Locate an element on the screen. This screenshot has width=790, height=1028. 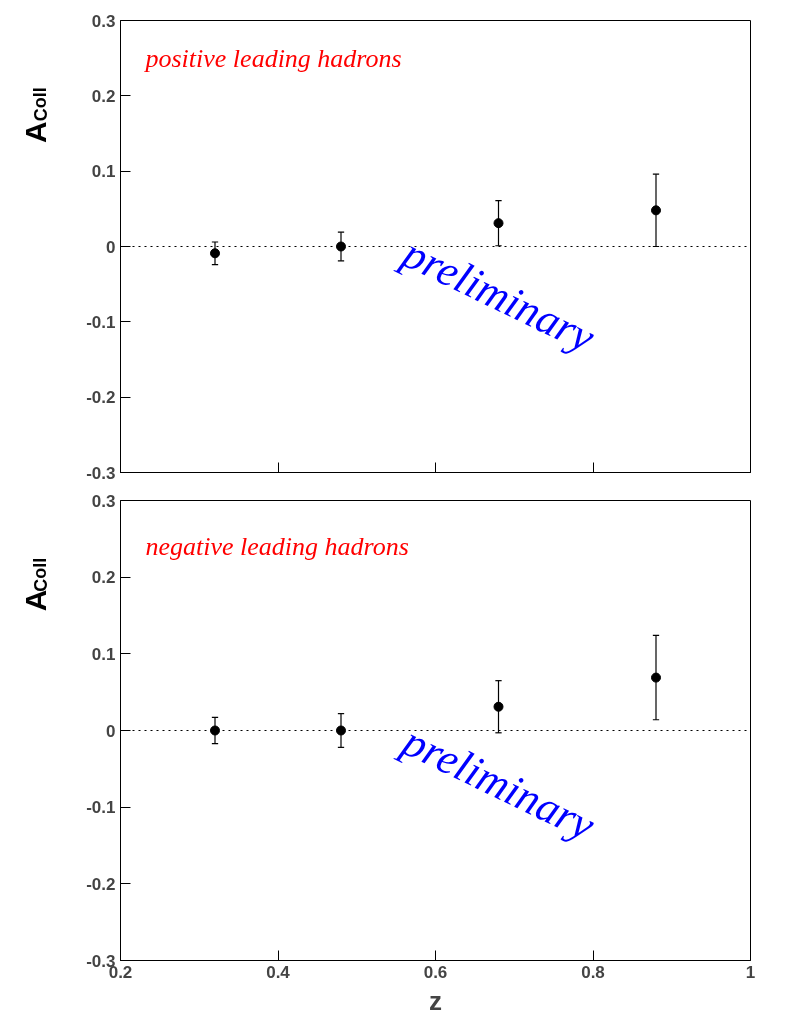
annotation: negative leading hadrons is located at coordinates (277, 546).